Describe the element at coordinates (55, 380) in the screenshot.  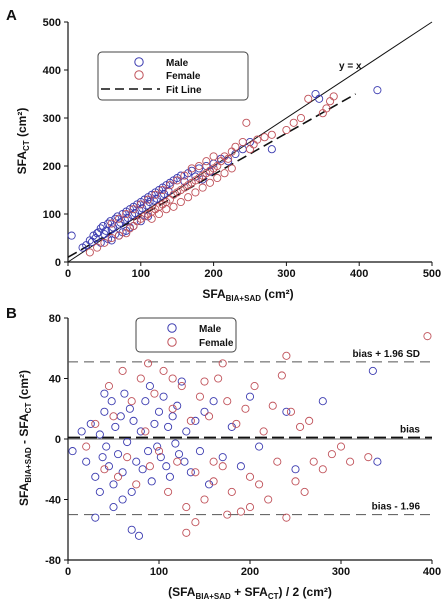
I see `panel-b-y-tick-label: 40` at that location.